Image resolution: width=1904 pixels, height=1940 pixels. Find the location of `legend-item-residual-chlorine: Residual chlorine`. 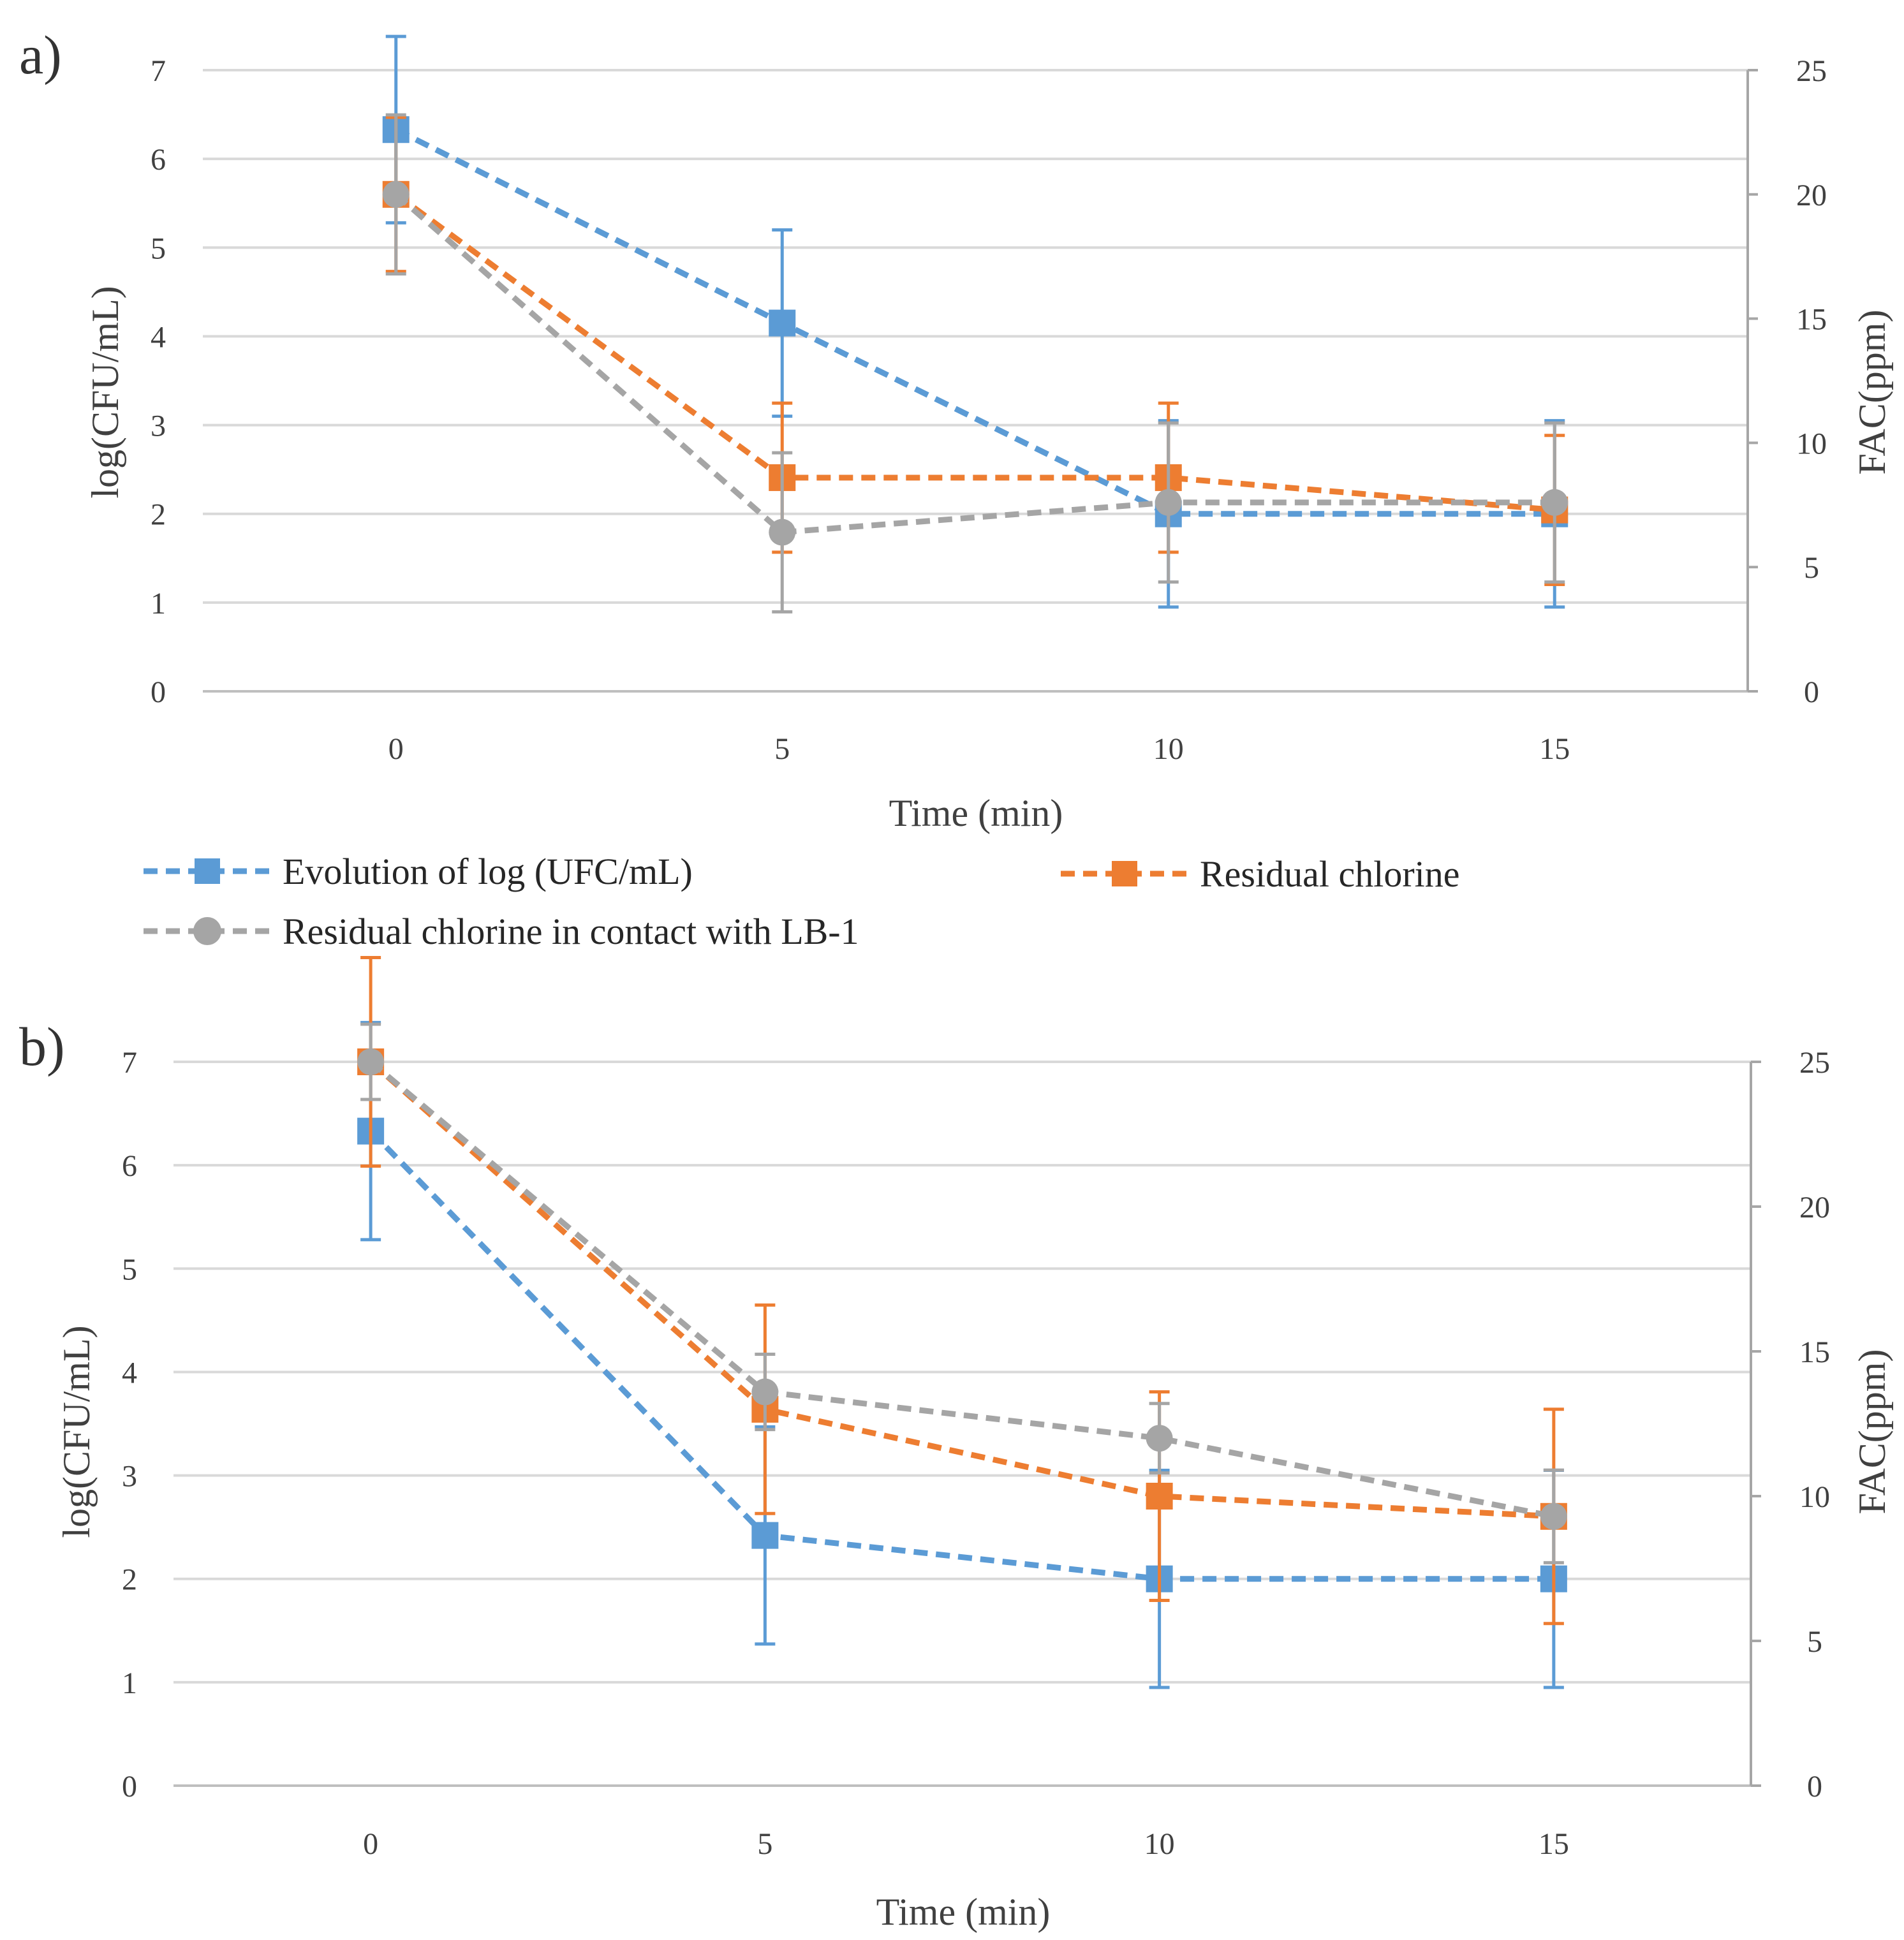

legend-item-residual-chlorine: Residual chlorine is located at coordinates (1260, 874).